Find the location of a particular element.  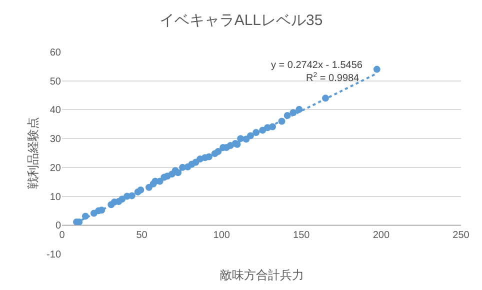

y-tick-label: -10 is located at coordinates (54, 255).